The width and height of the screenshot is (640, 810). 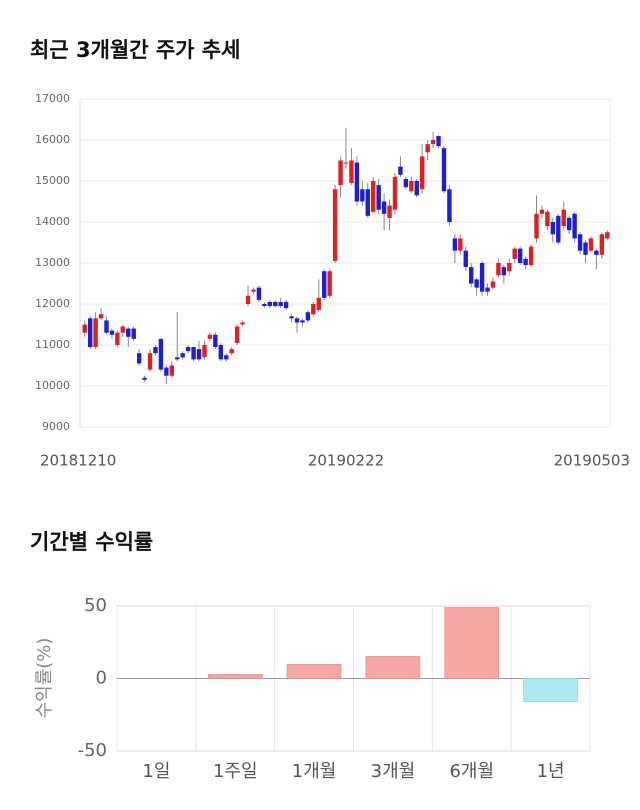 What do you see at coordinates (44, 678) in the screenshot?
I see `y-axis-label: 수익률(%)` at bounding box center [44, 678].